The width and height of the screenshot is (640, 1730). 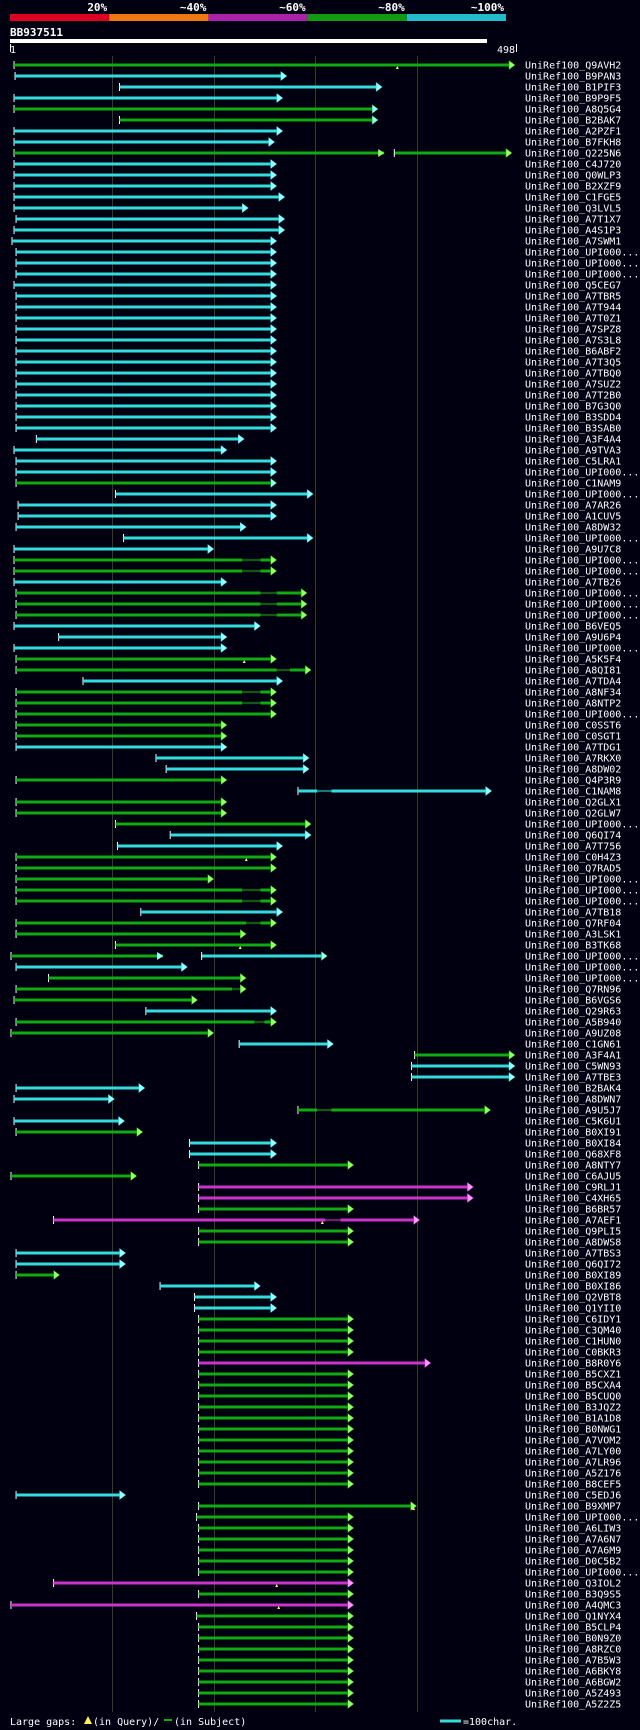 I want to click on hit-row: UniRef100_C1NAM8, so click(x=459, y=792).